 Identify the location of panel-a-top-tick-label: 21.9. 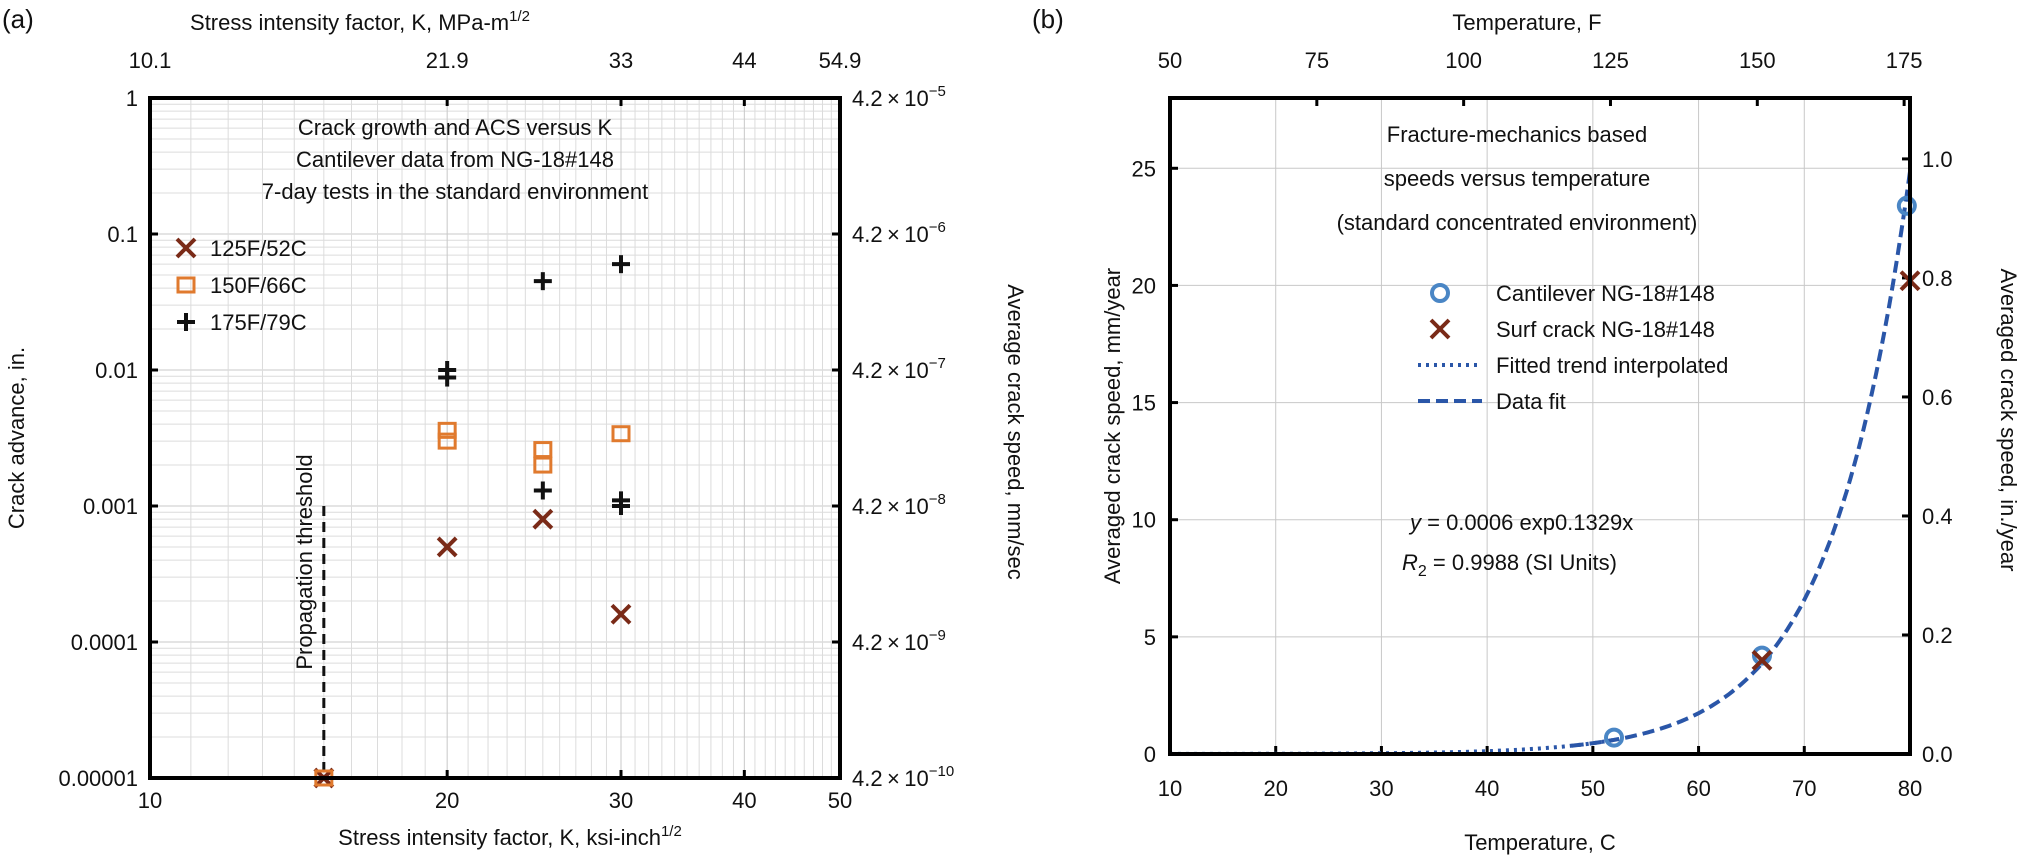
(447, 60).